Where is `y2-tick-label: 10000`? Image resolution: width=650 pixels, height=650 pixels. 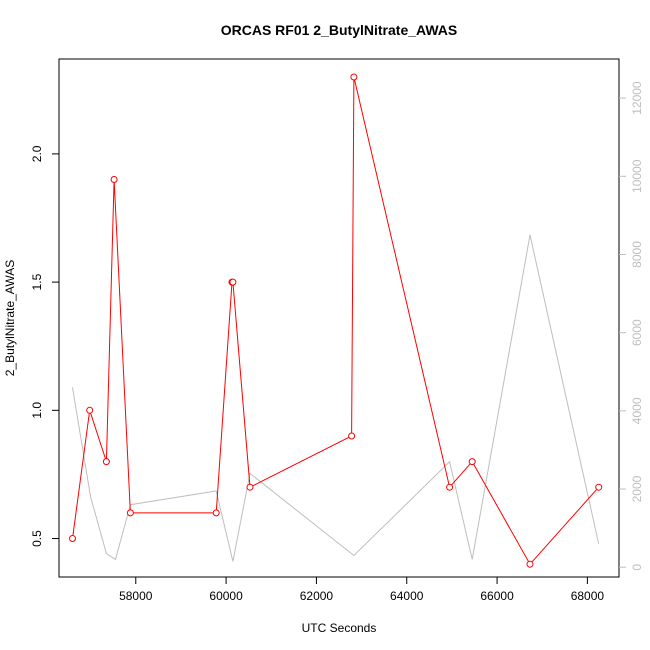 y2-tick-label: 10000 is located at coordinates (637, 176).